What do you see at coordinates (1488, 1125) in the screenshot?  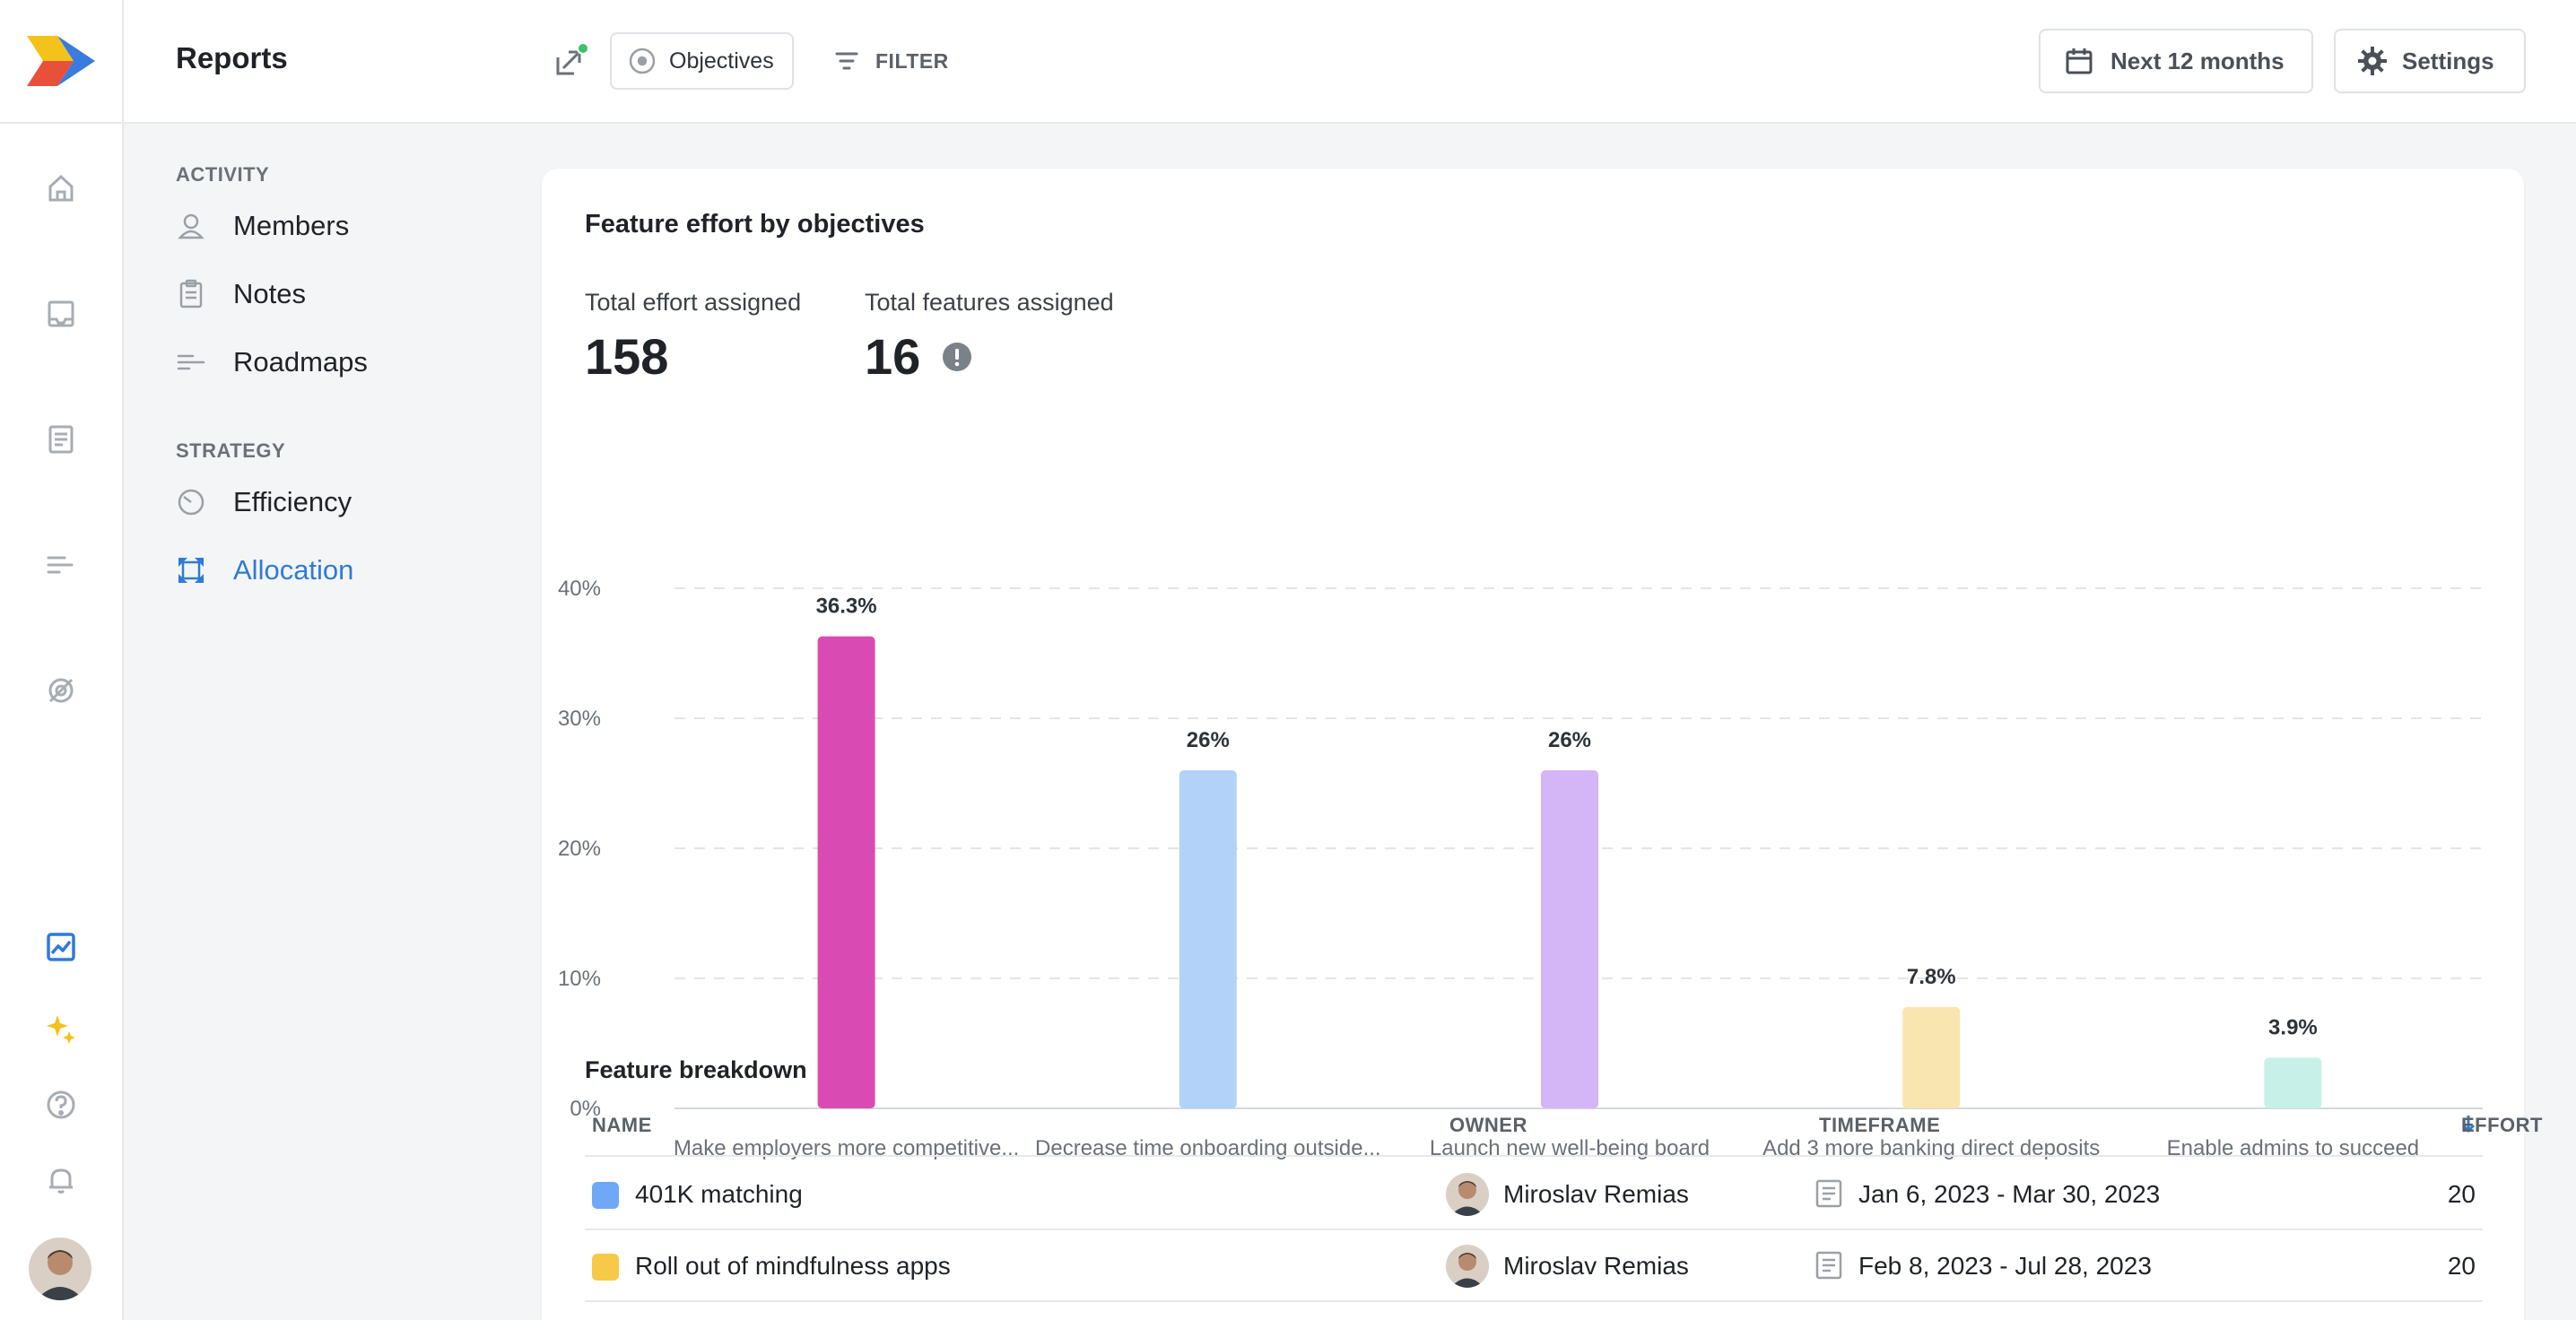 I see `column-header-owner: OWNER` at bounding box center [1488, 1125].